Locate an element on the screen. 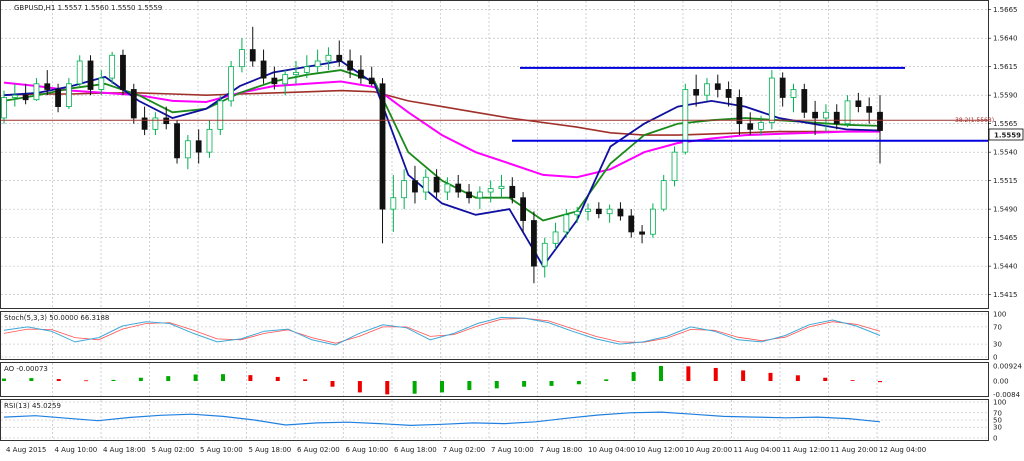 This screenshot has height=461, width=1024. time-tick-label: 4 Aug 18:00 is located at coordinates (124, 450).